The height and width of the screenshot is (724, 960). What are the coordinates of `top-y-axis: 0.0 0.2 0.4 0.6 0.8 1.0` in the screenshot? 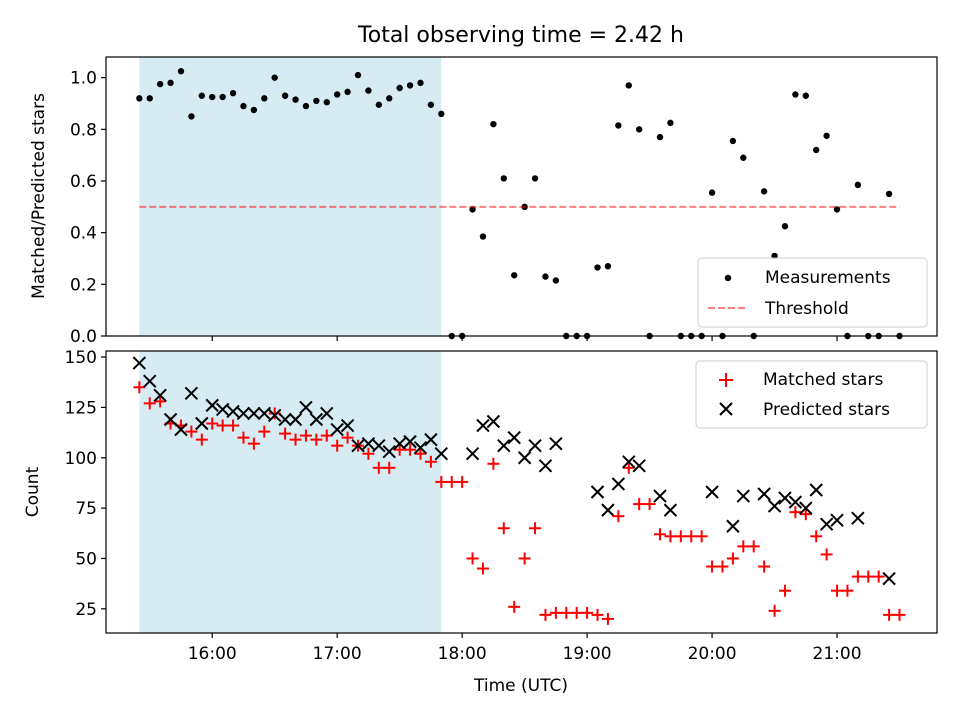 It's located at (88, 208).